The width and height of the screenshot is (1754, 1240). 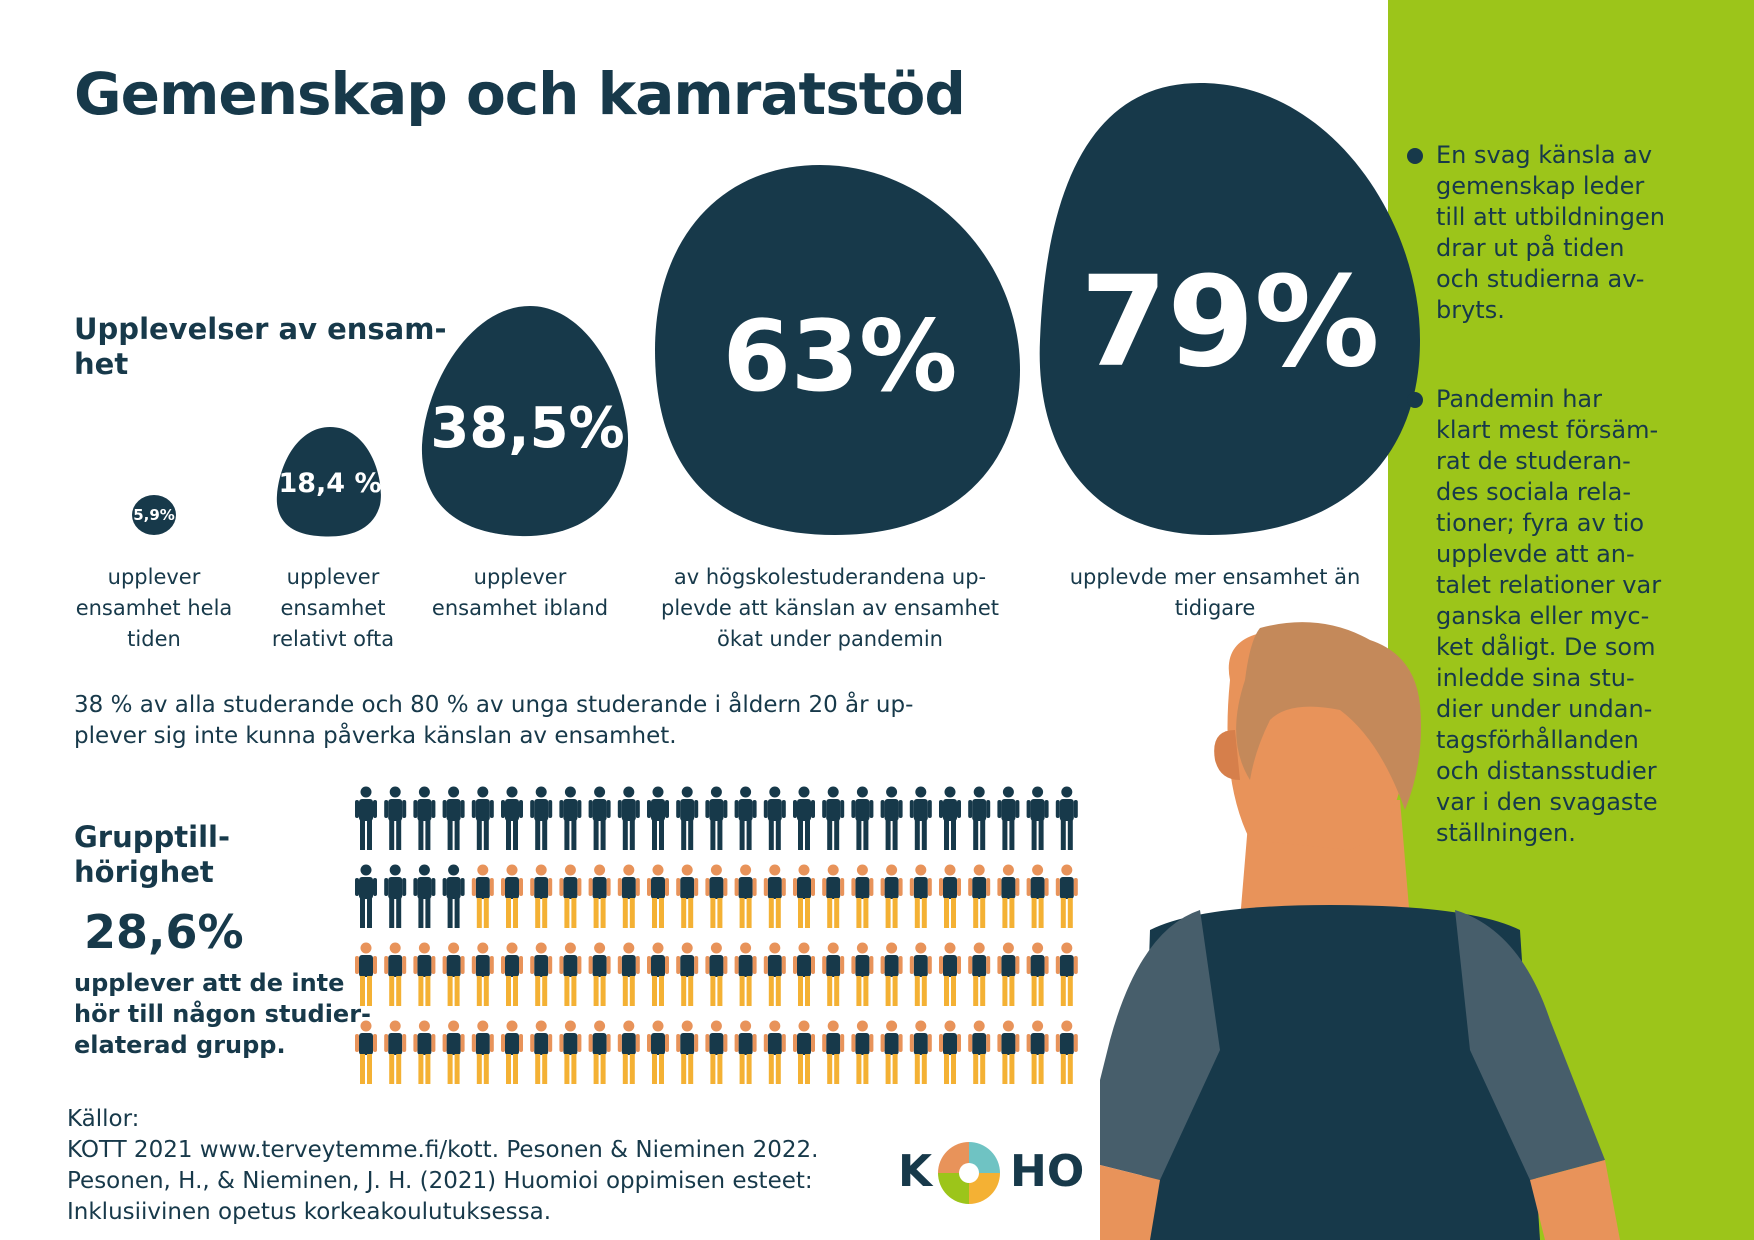 What do you see at coordinates (830, 639) in the screenshot?
I see `stat-label-line: ökat under pandemin` at bounding box center [830, 639].